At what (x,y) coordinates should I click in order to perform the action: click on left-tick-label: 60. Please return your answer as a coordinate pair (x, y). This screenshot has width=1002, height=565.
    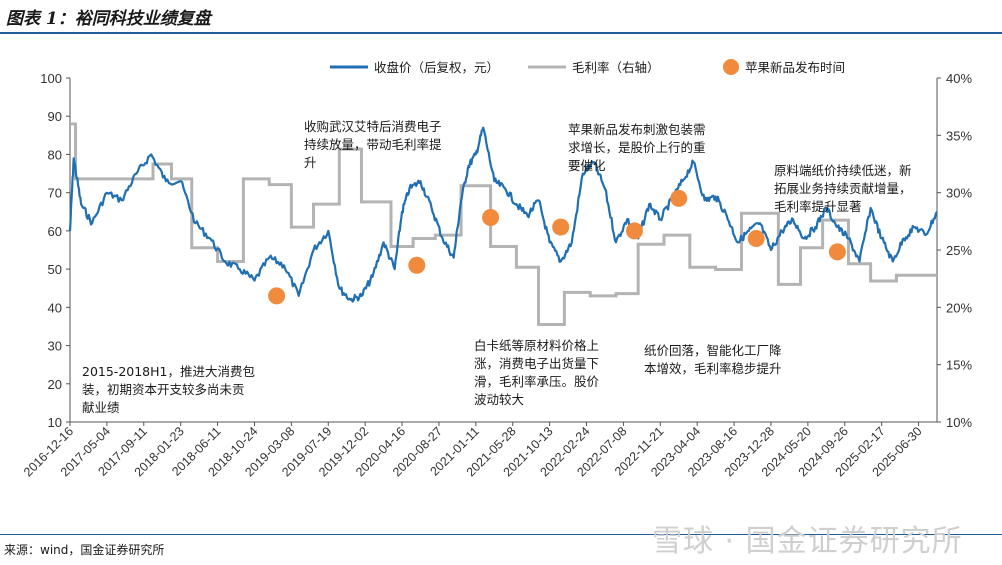
    Looking at the image, I should click on (55, 231).